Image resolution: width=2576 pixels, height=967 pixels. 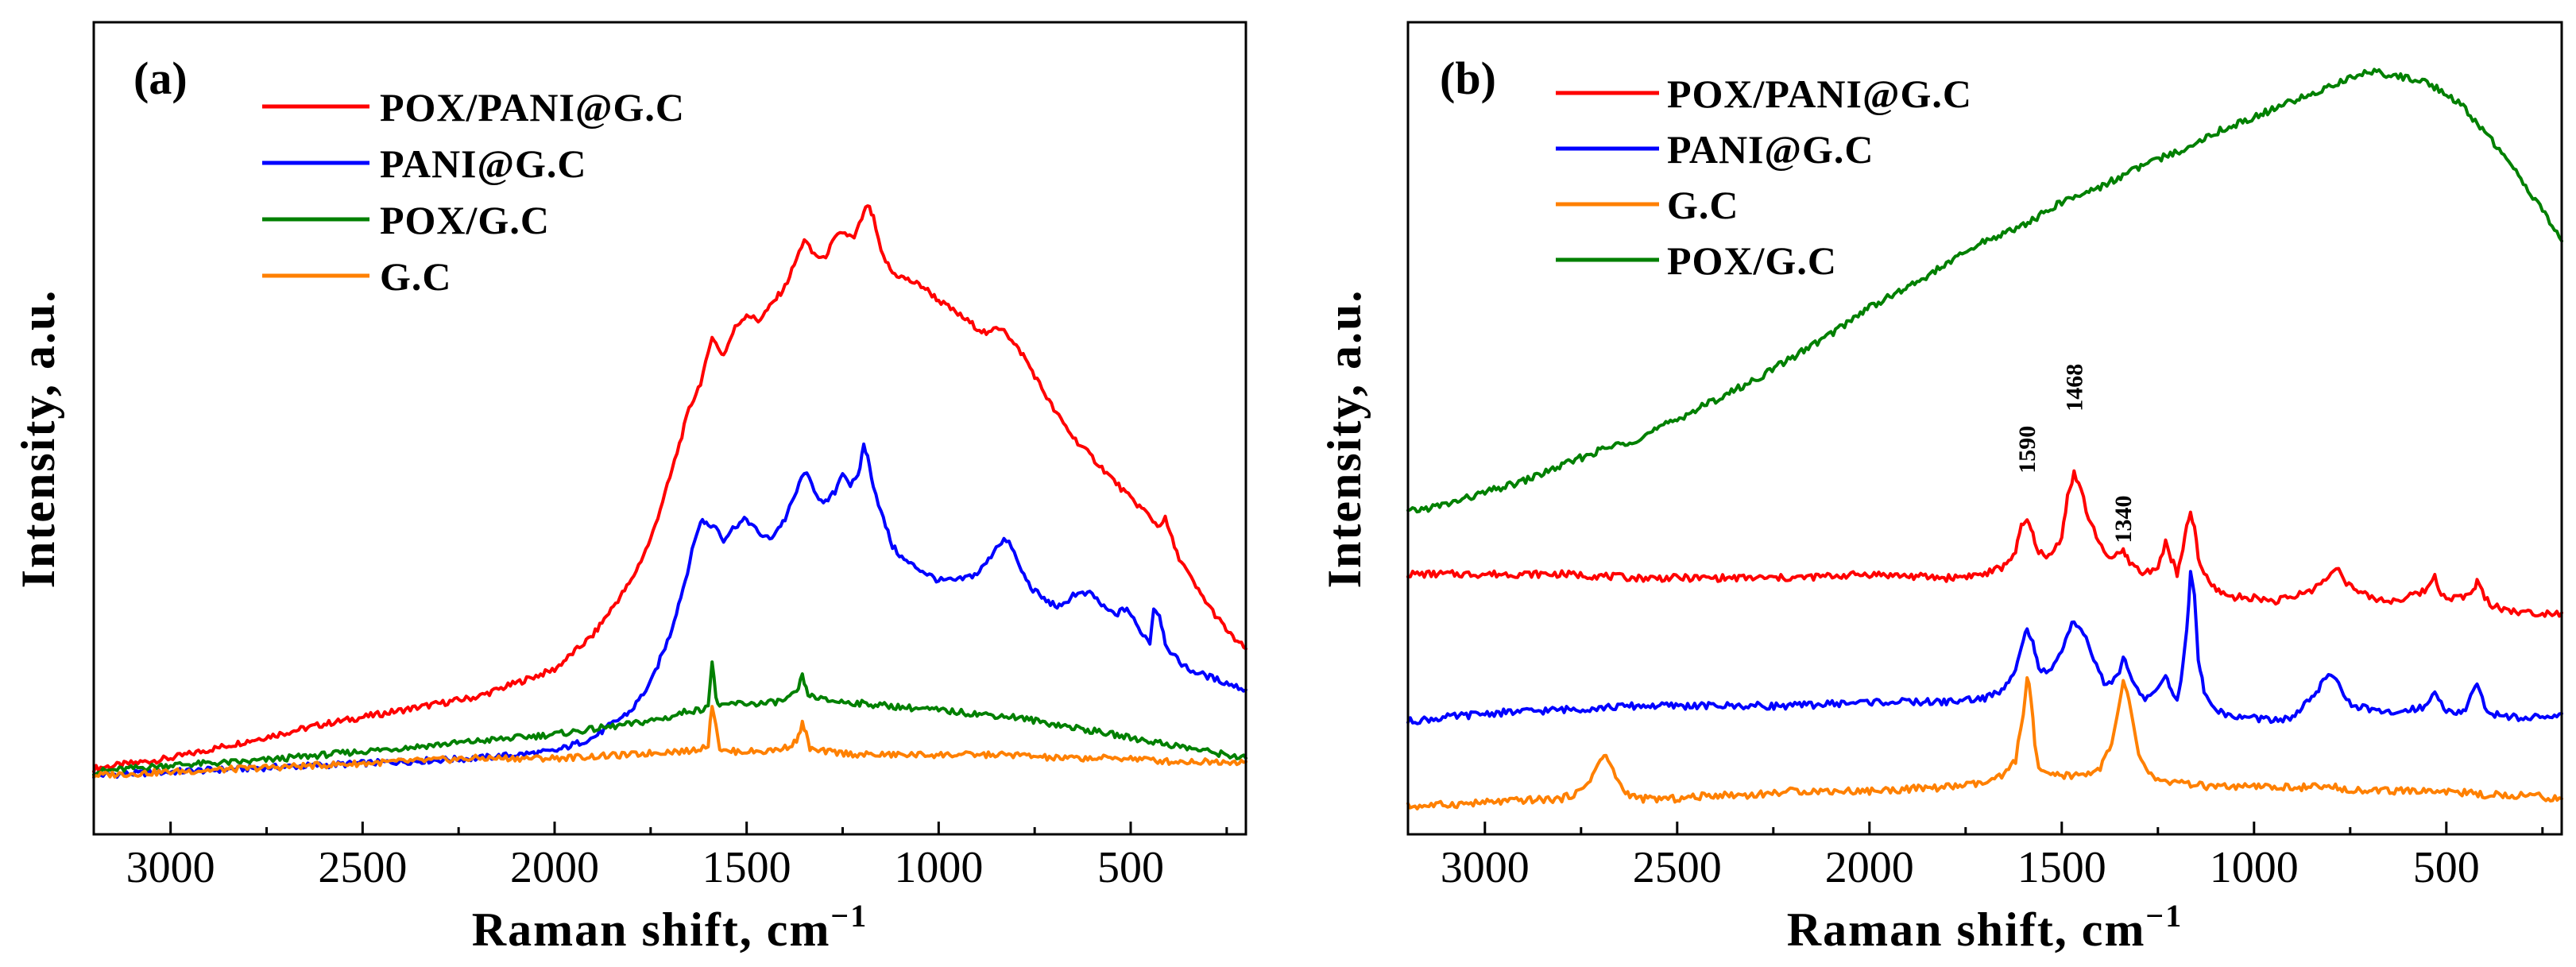 I want to click on panel-a-legend-item-pox-pani-gc: POX/PANI@G.C, so click(x=473, y=107).